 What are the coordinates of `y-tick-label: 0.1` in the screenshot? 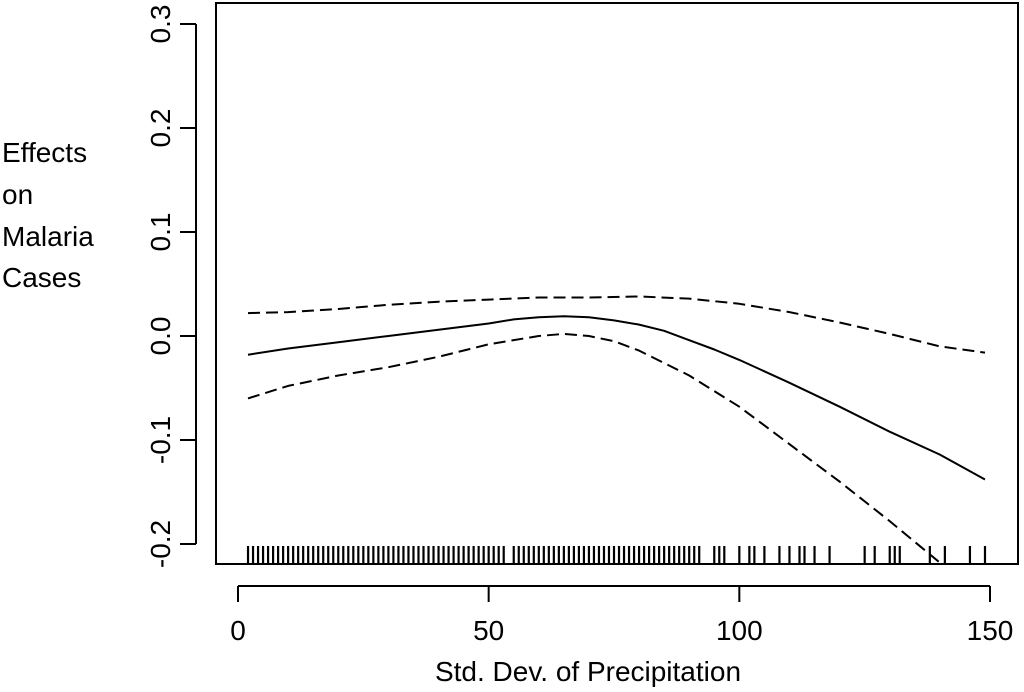 It's located at (160, 232).